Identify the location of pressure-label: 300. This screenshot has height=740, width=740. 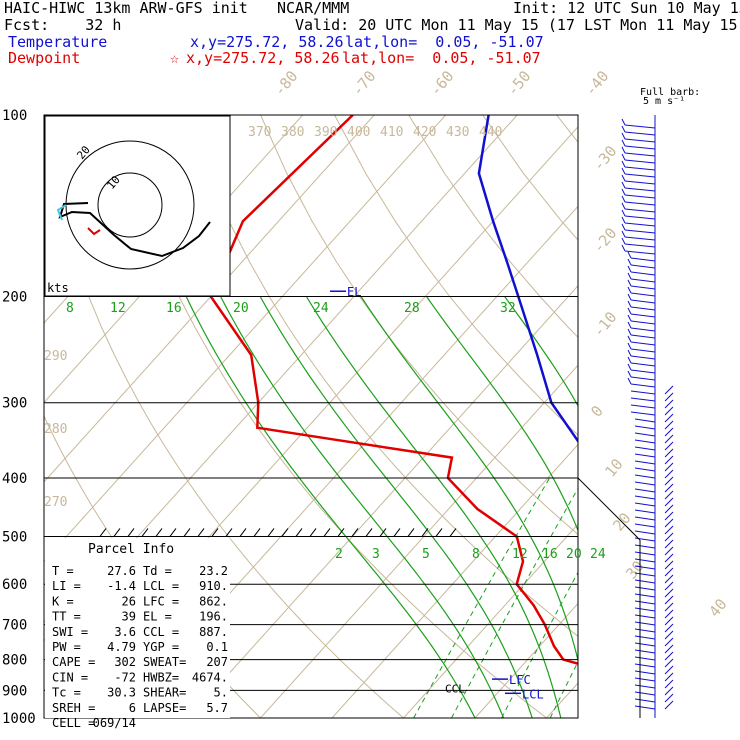
(14, 404).